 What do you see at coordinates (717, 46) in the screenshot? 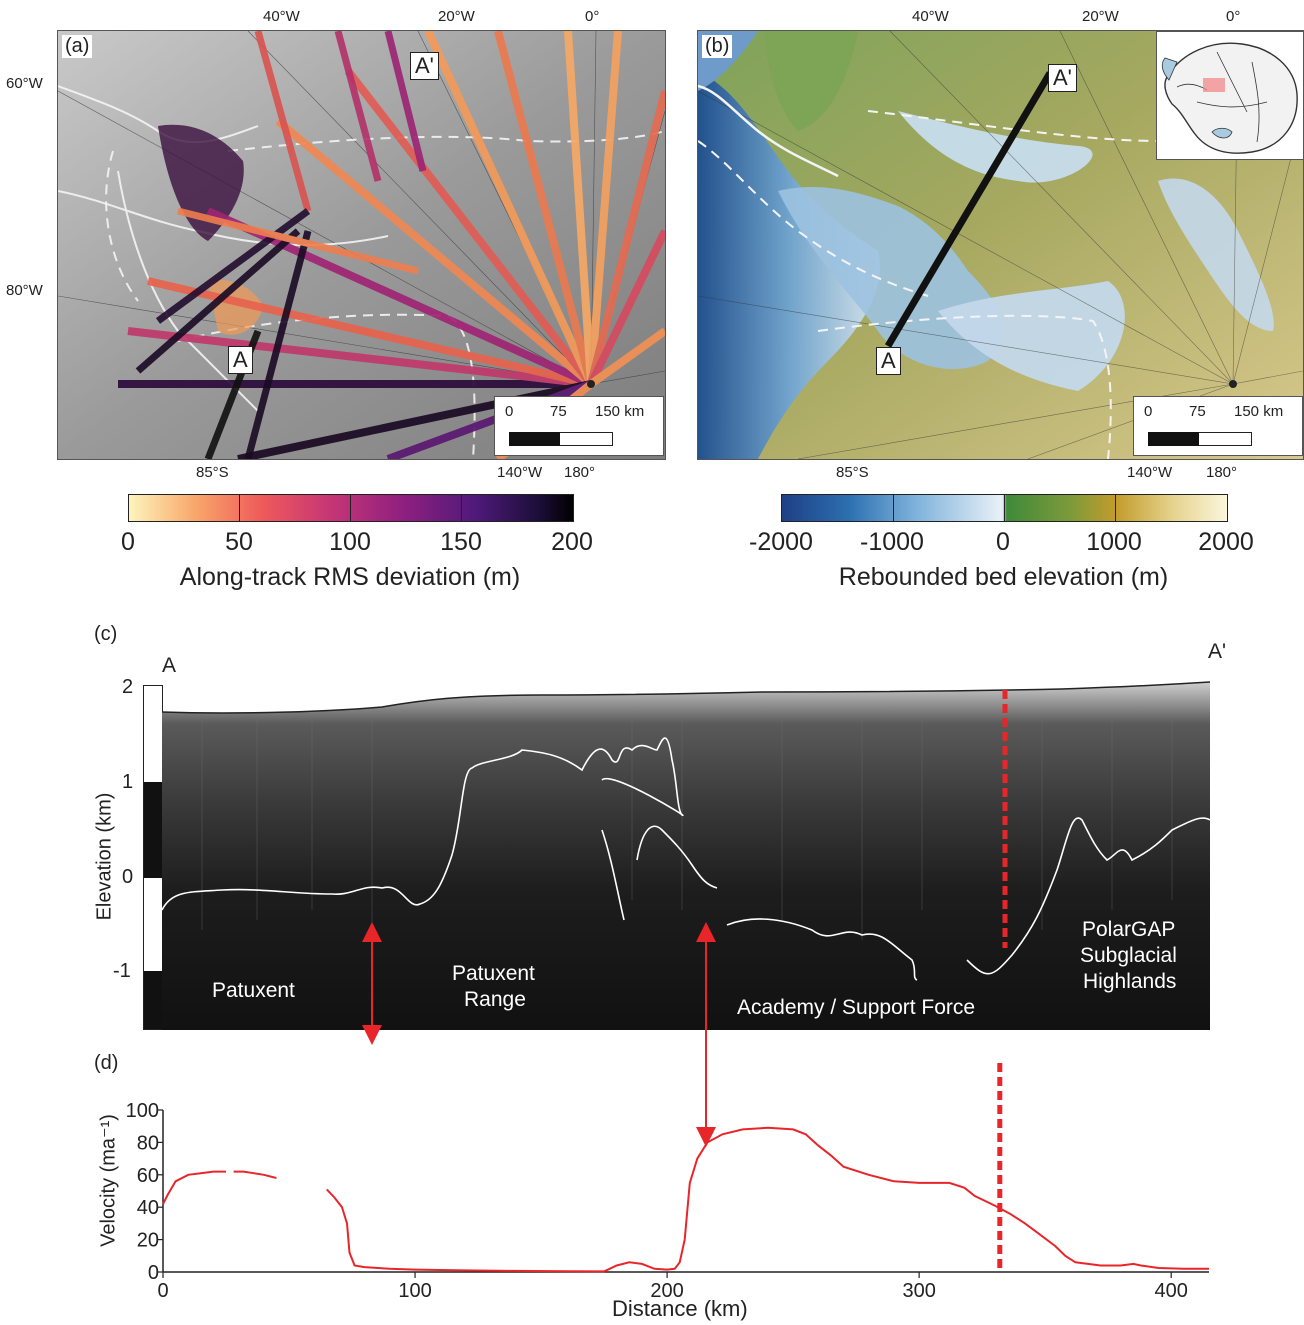
I see `panel-b-tag: (b)` at bounding box center [717, 46].